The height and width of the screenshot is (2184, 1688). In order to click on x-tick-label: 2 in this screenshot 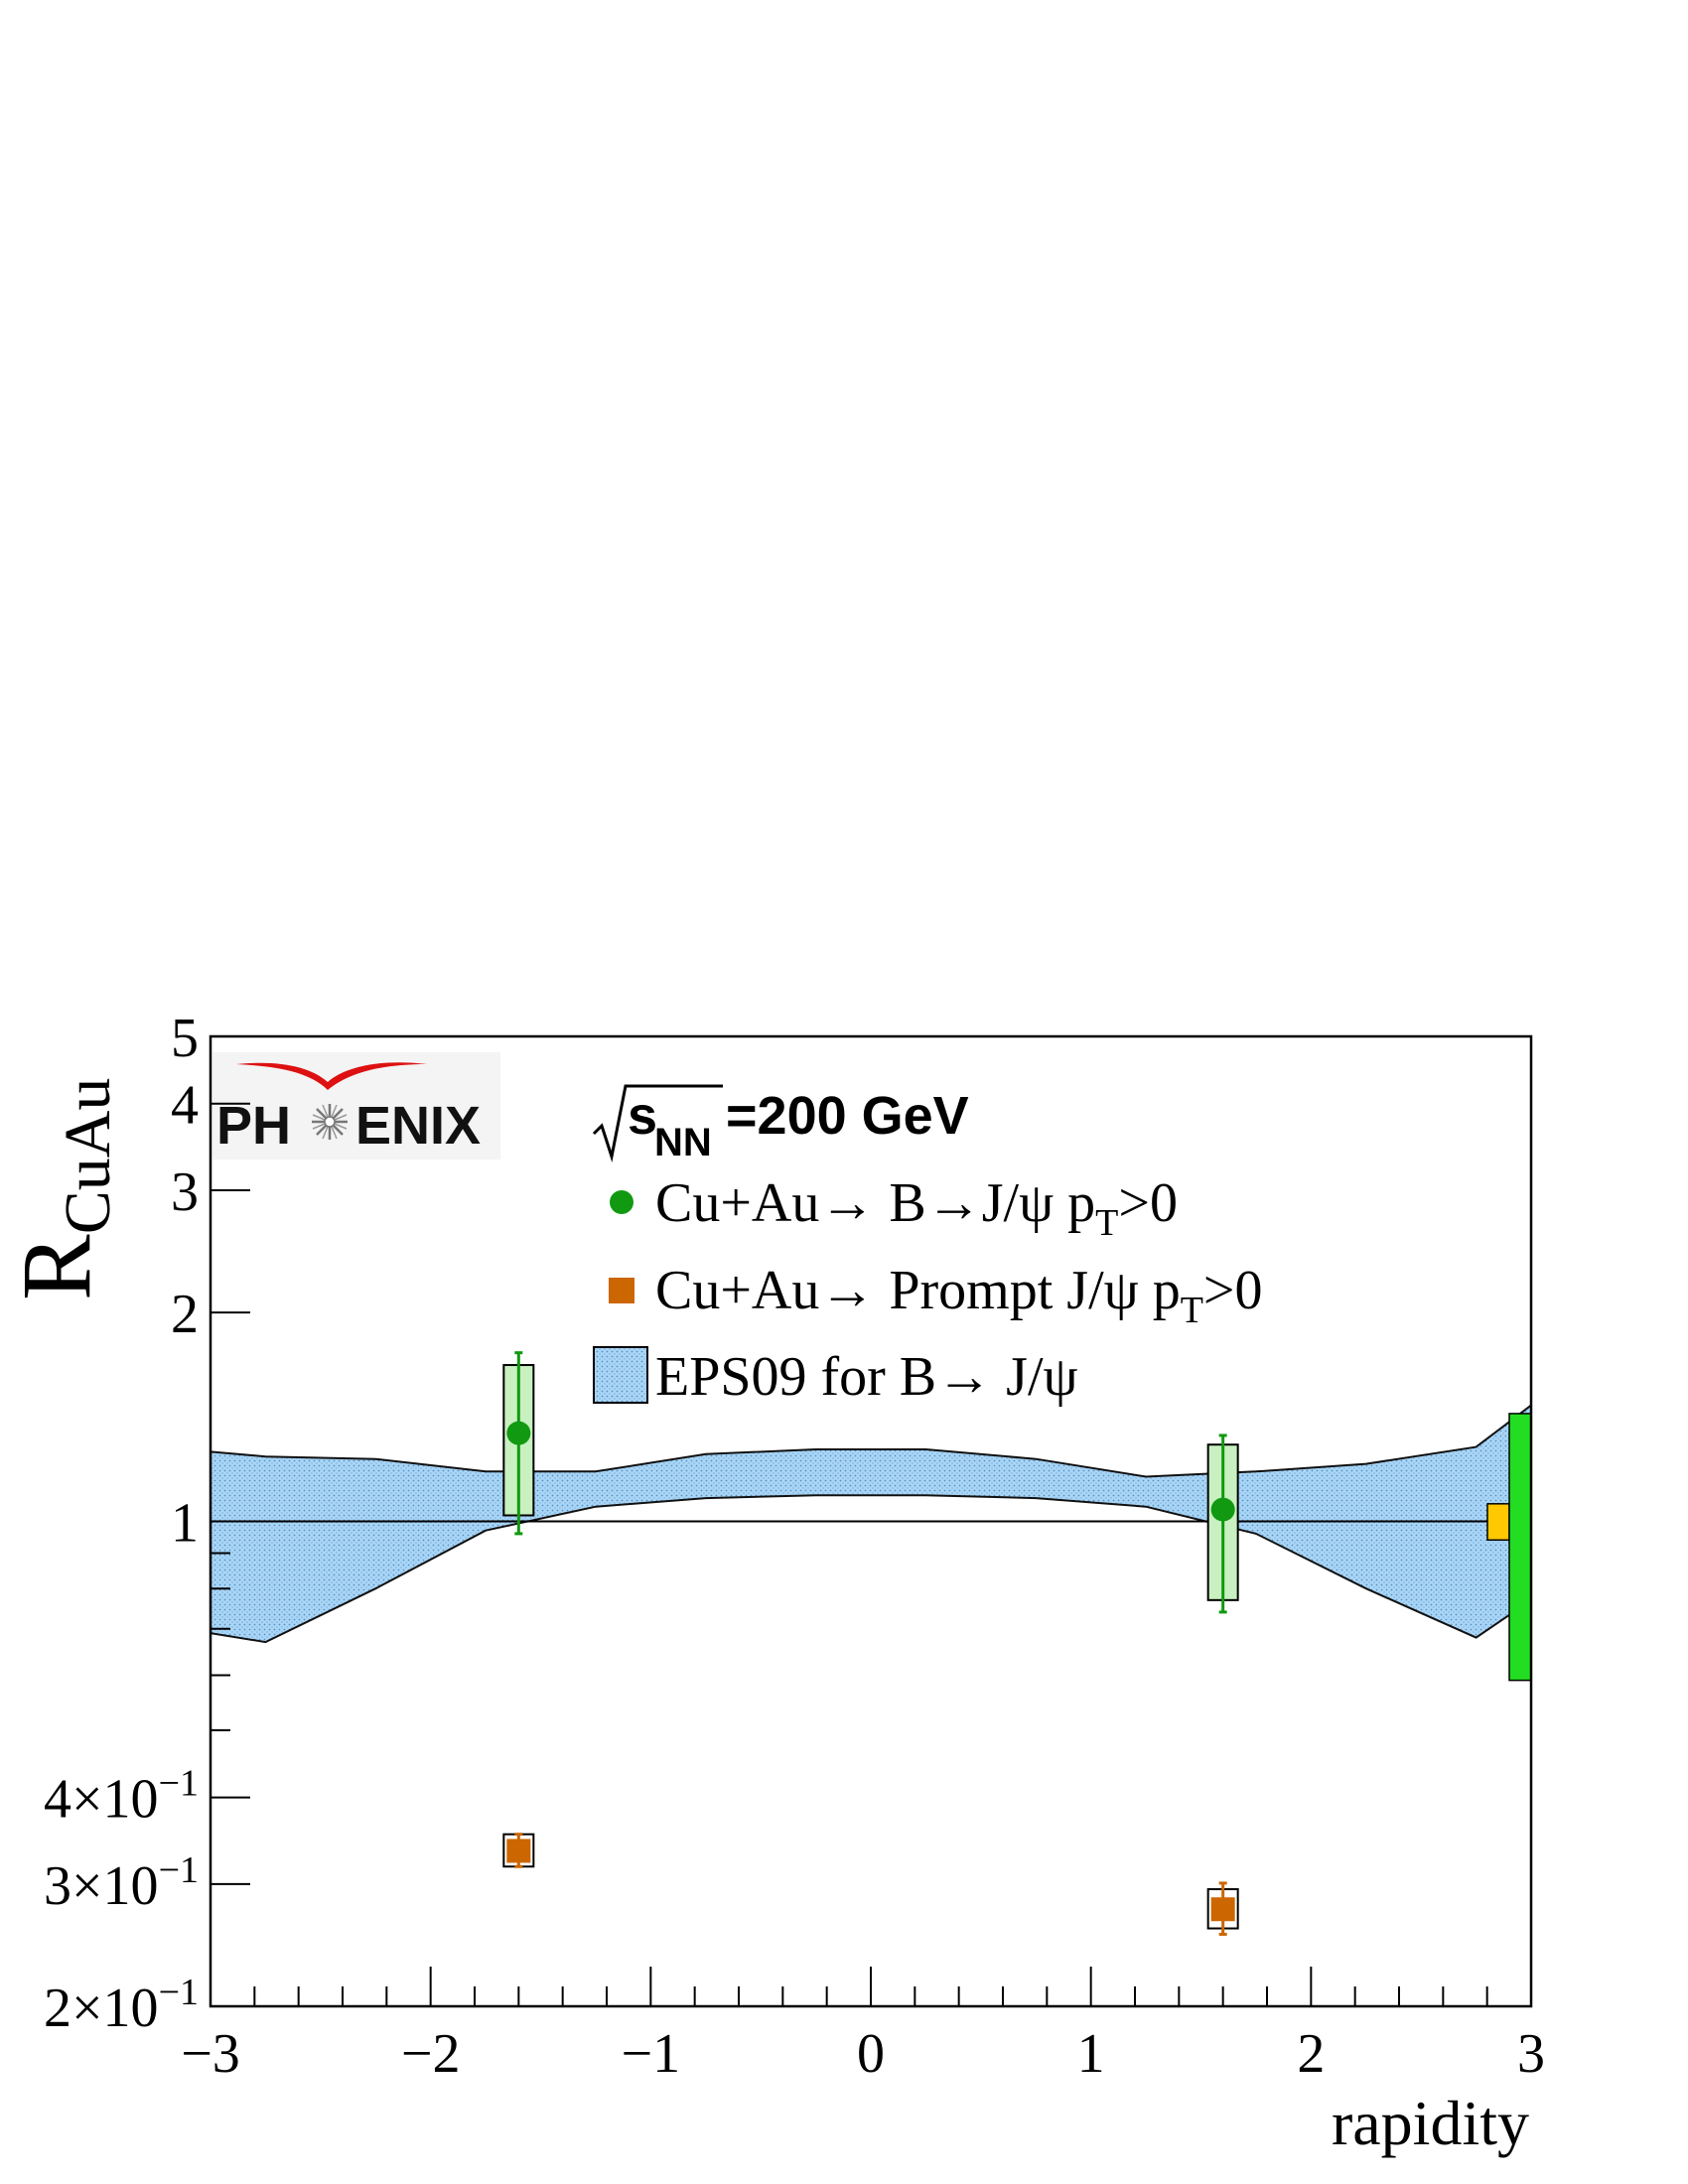, I will do `click(1311, 2054)`.